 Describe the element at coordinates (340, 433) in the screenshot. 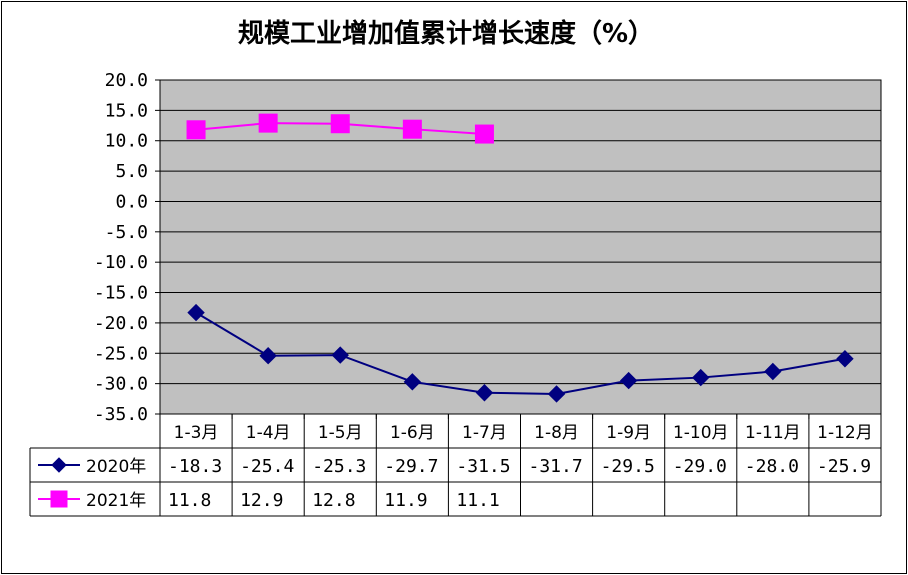

I see `category-label: 1-5月` at that location.